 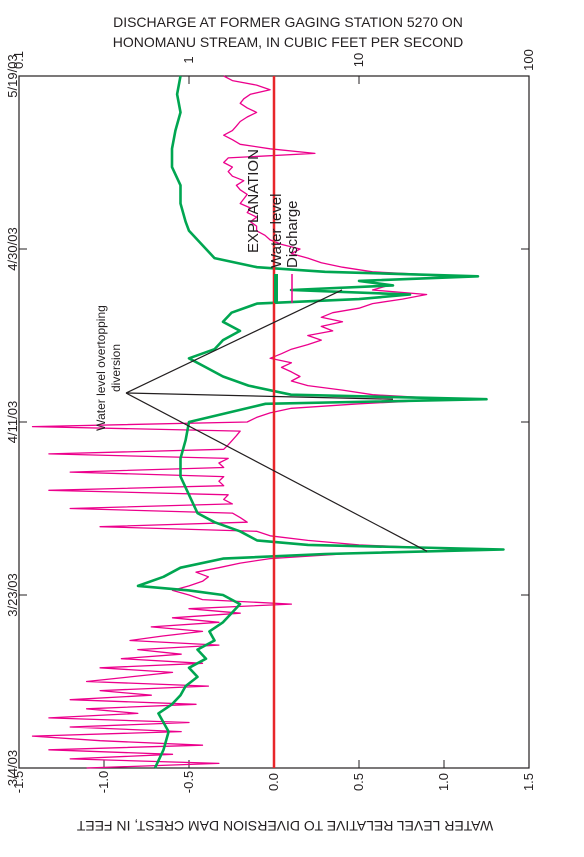 I want to click on discharge-tick-label: 10, so click(x=358, y=60).